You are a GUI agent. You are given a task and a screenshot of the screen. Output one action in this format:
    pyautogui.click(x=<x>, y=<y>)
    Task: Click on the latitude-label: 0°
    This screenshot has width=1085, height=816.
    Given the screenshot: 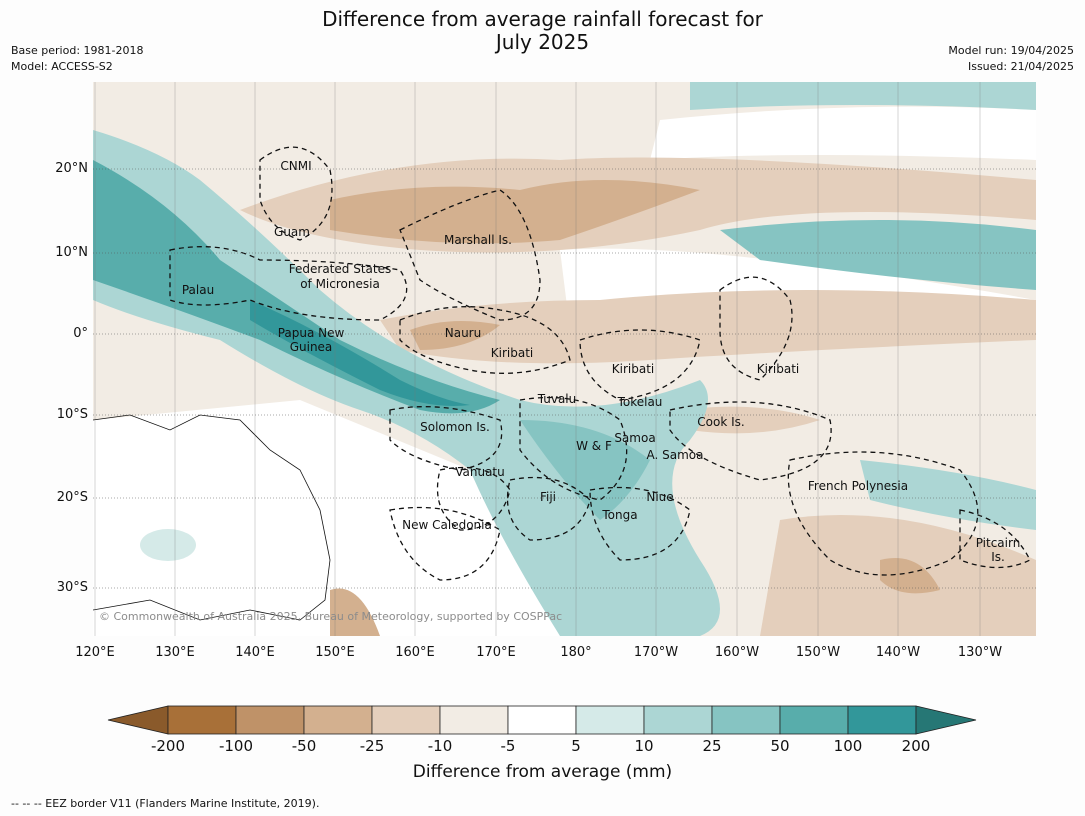 What is the action you would take?
    pyautogui.click(x=80, y=333)
    